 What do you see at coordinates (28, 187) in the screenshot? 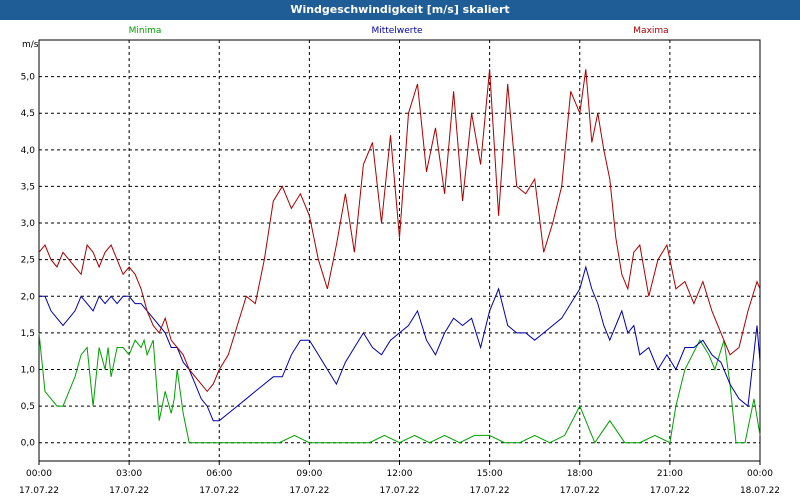
I see `y-tick-label: 3,5` at bounding box center [28, 187].